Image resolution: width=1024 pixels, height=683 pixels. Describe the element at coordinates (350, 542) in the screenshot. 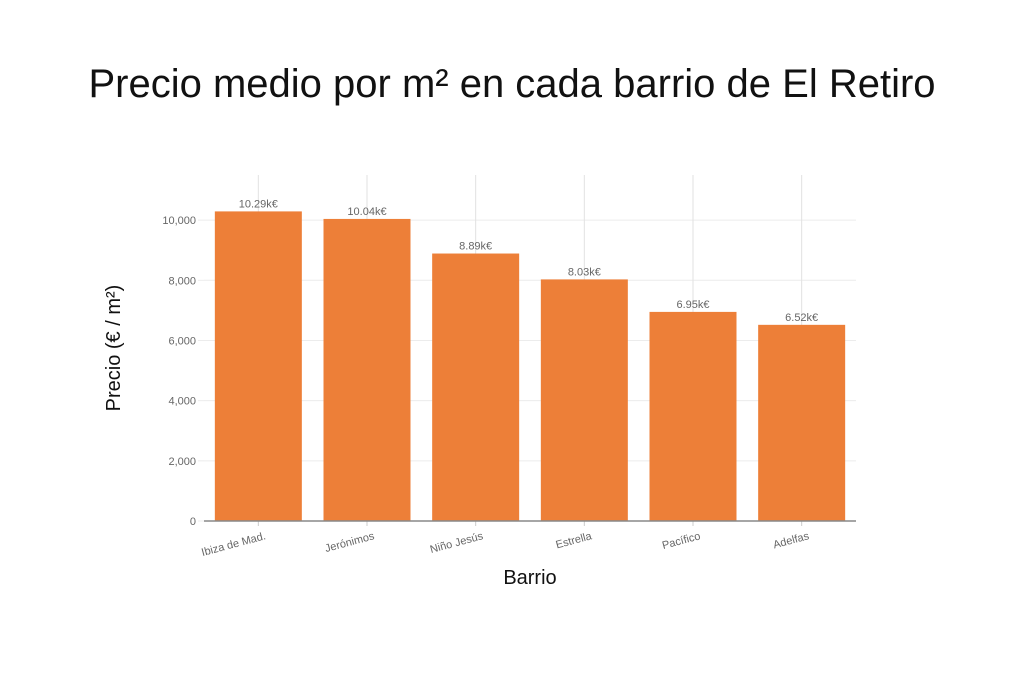

I see `x-tick-label: Jerónimos` at that location.